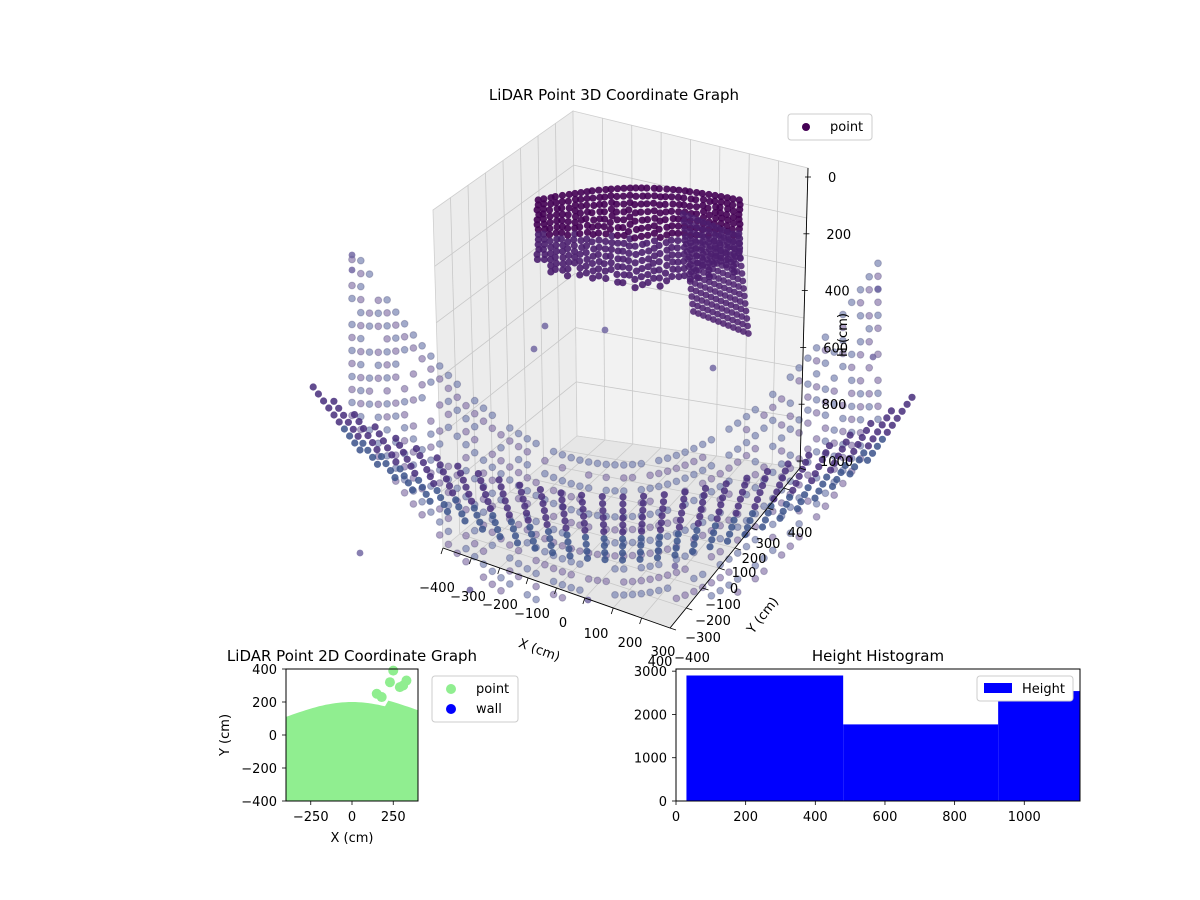 The image size is (1200, 900). Describe the element at coordinates (837, 292) in the screenshot. I see `z-tick-label: 400` at that location.